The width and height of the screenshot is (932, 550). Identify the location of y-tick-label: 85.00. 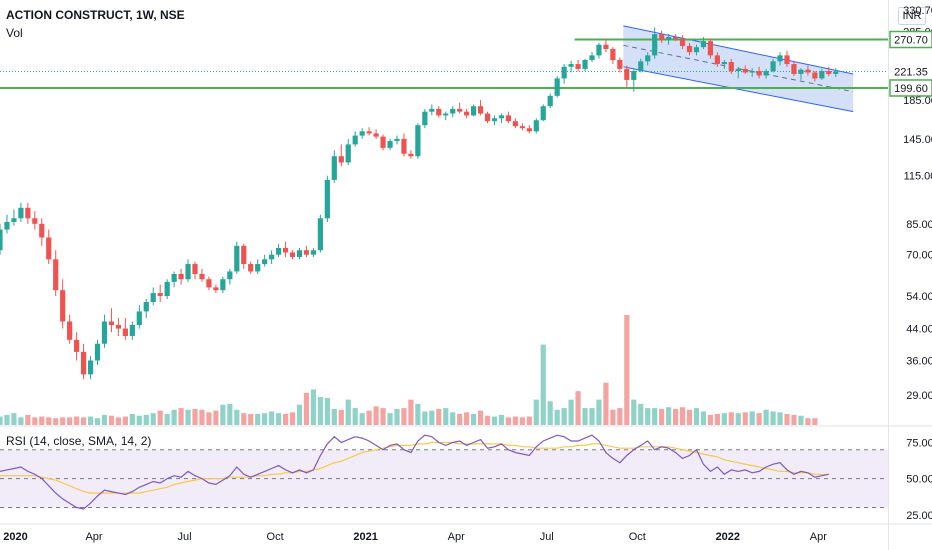
(919, 225).